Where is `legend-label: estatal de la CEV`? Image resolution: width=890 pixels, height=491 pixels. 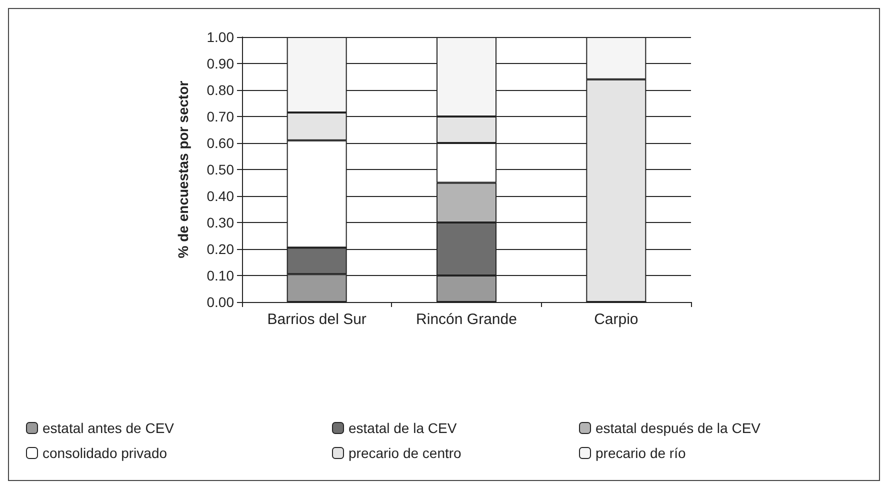 legend-label: estatal de la CEV is located at coordinates (403, 428).